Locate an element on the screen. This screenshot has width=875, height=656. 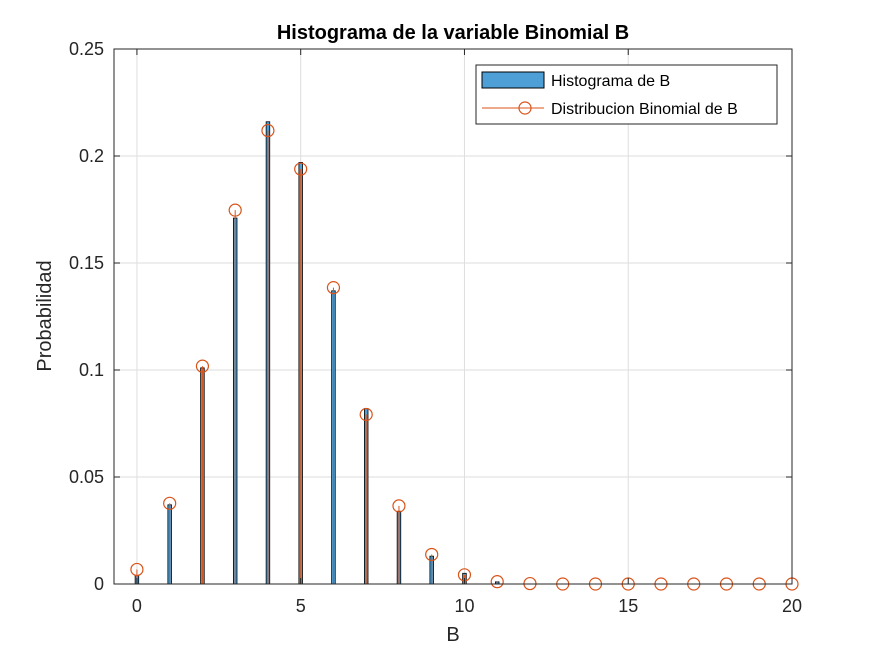
legend-label-binomial: Distribucion Binomial de B is located at coordinates (644, 109).